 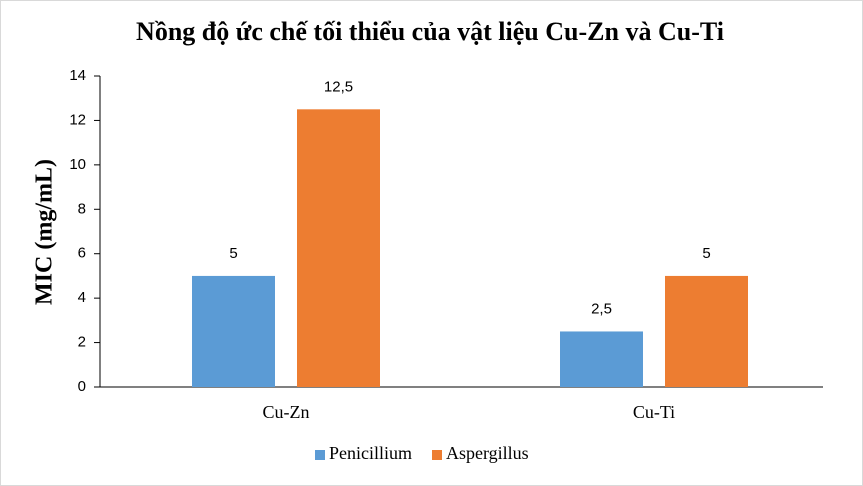 What do you see at coordinates (82, 253) in the screenshot?
I see `y-tick-label: 6` at bounding box center [82, 253].